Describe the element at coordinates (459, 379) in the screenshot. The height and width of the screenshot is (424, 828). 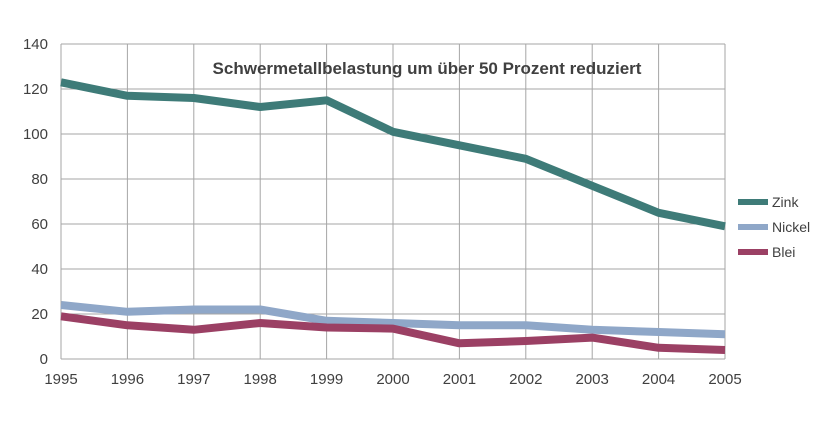
I see `x-tick-label: 2001` at that location.